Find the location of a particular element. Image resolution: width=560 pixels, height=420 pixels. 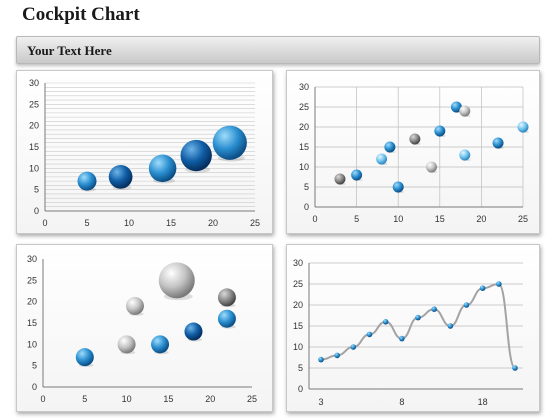

scatter-chart: 0 5 10 15 20 25 30 0 5 10 15 20 25 is located at coordinates (414, 153).